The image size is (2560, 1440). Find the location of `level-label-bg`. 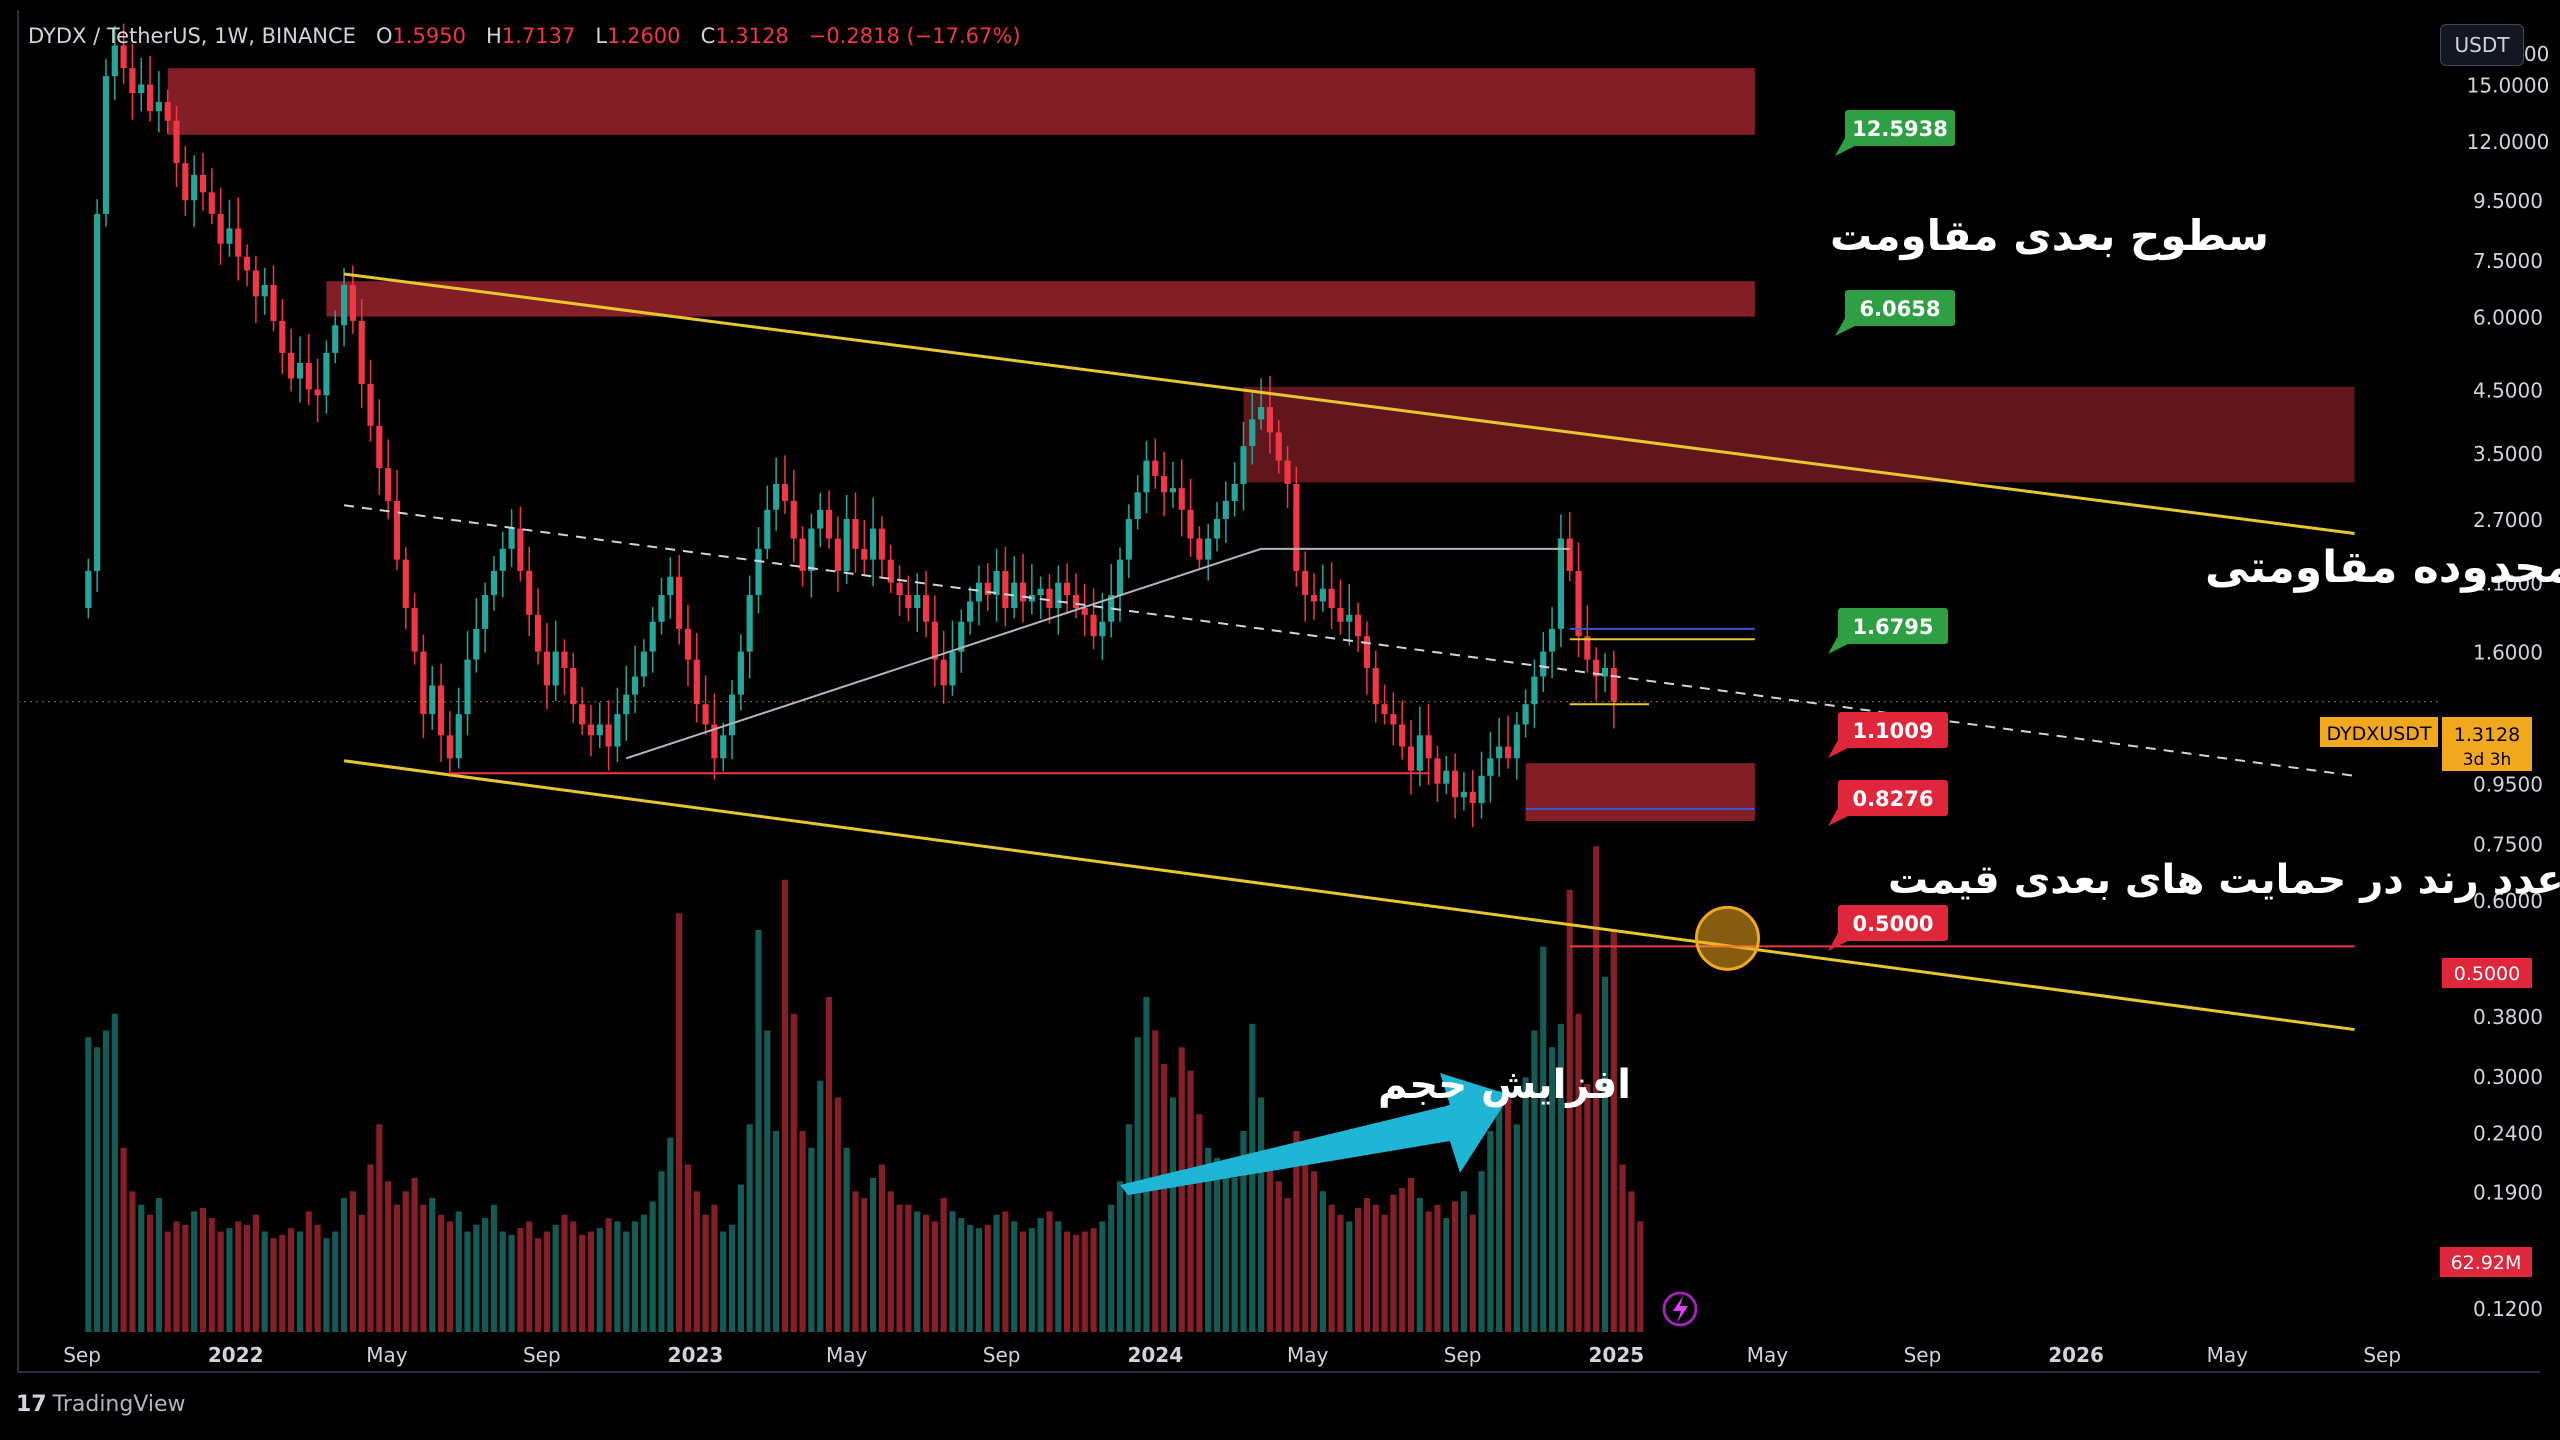

level-label-bg is located at coordinates (1893, 626).